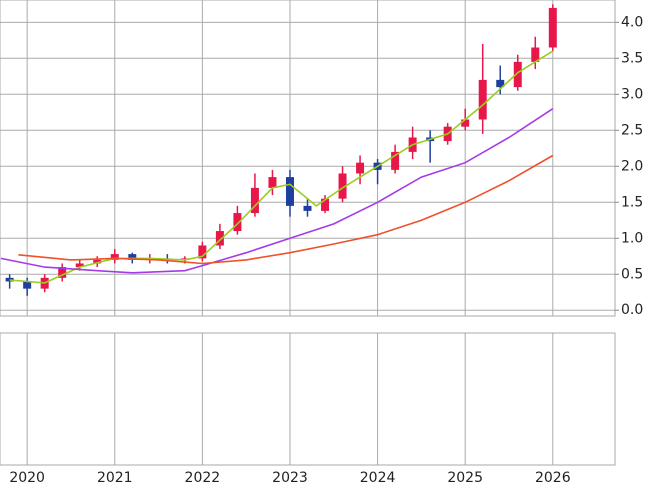  I want to click on x-tick-label: 2020, so click(27, 478).